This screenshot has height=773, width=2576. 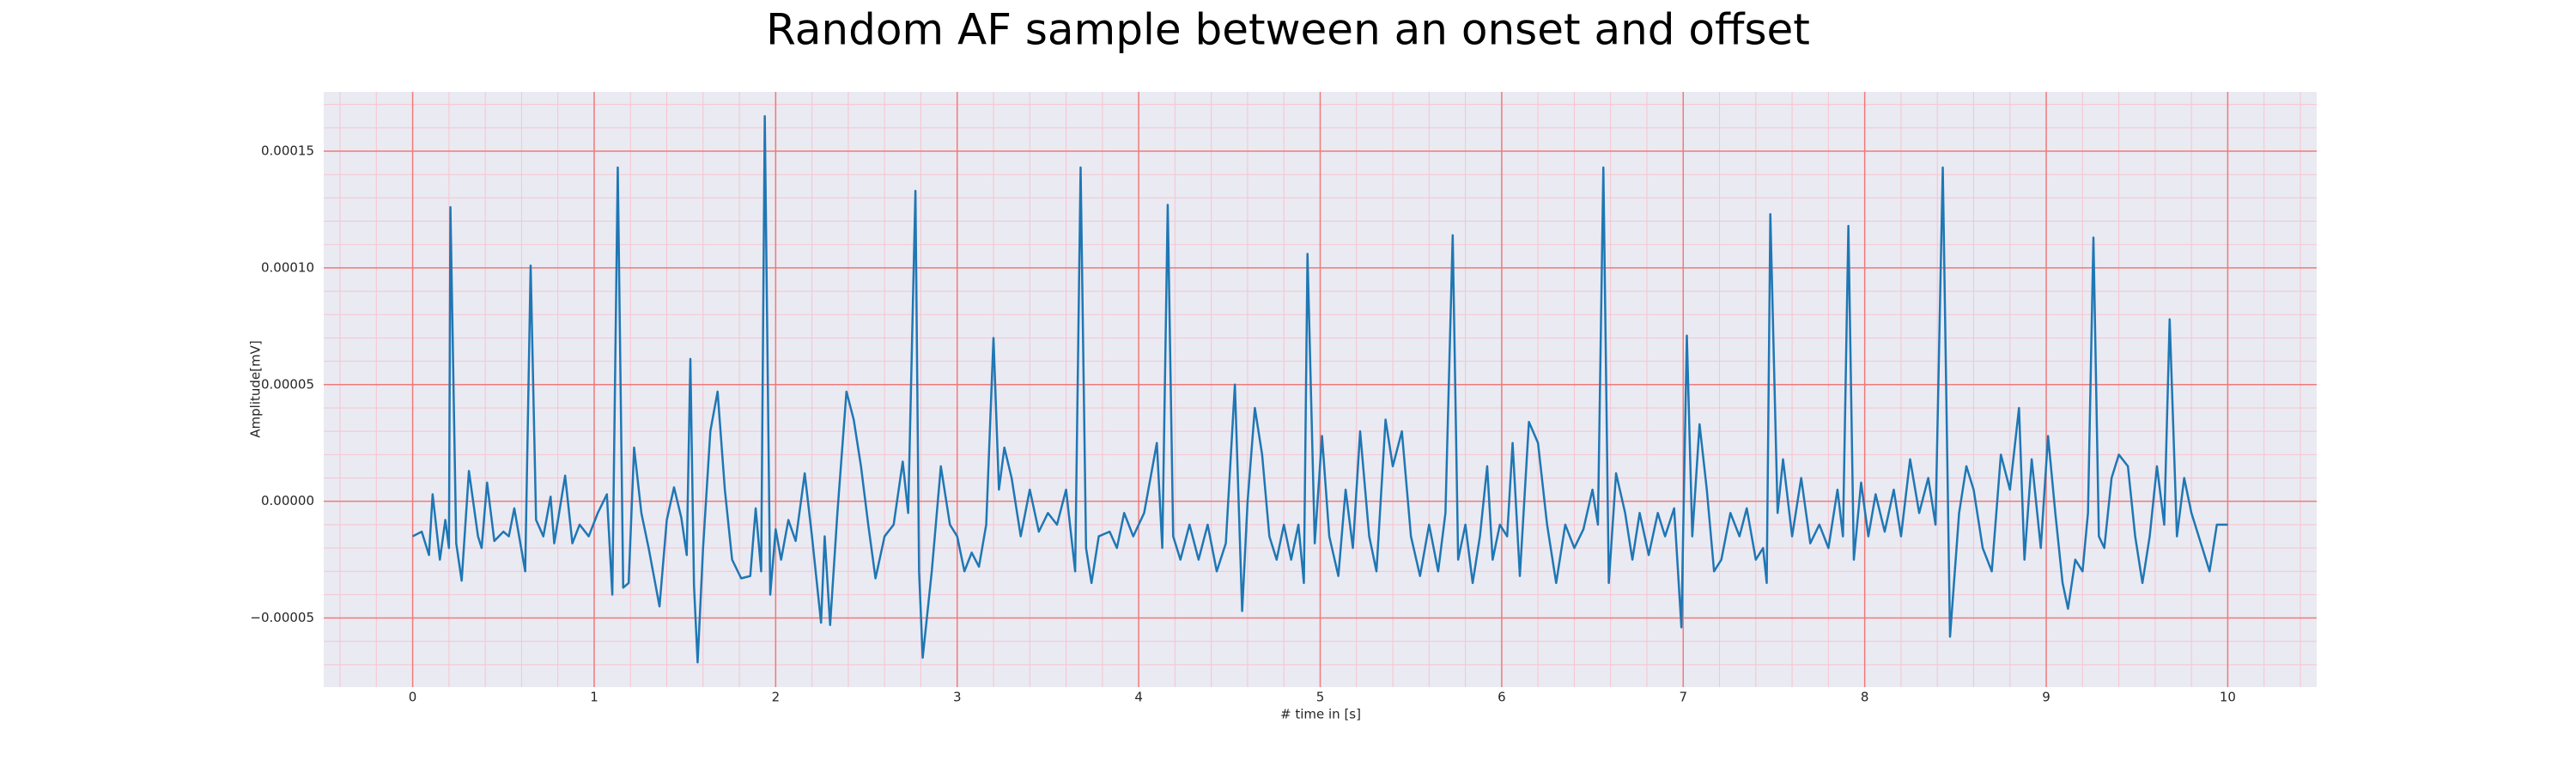 I want to click on x-tick-label: 6, so click(x=1502, y=697).